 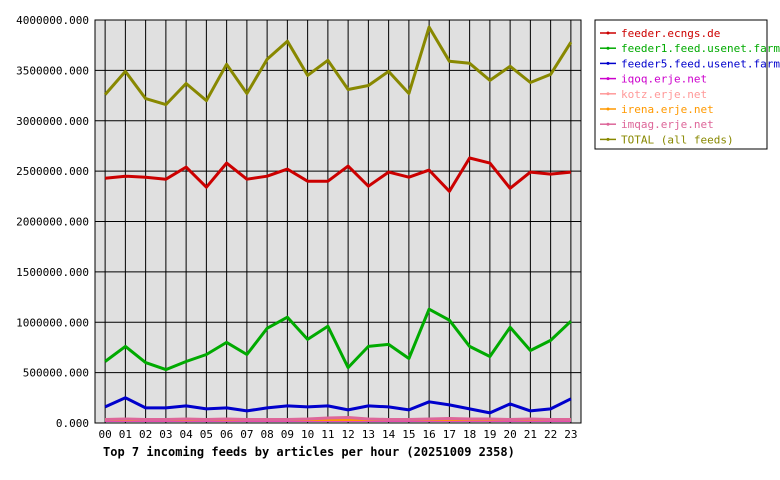 What do you see at coordinates (52, 70) in the screenshot?
I see `y-tick-label: 3500000.000` at bounding box center [52, 70].